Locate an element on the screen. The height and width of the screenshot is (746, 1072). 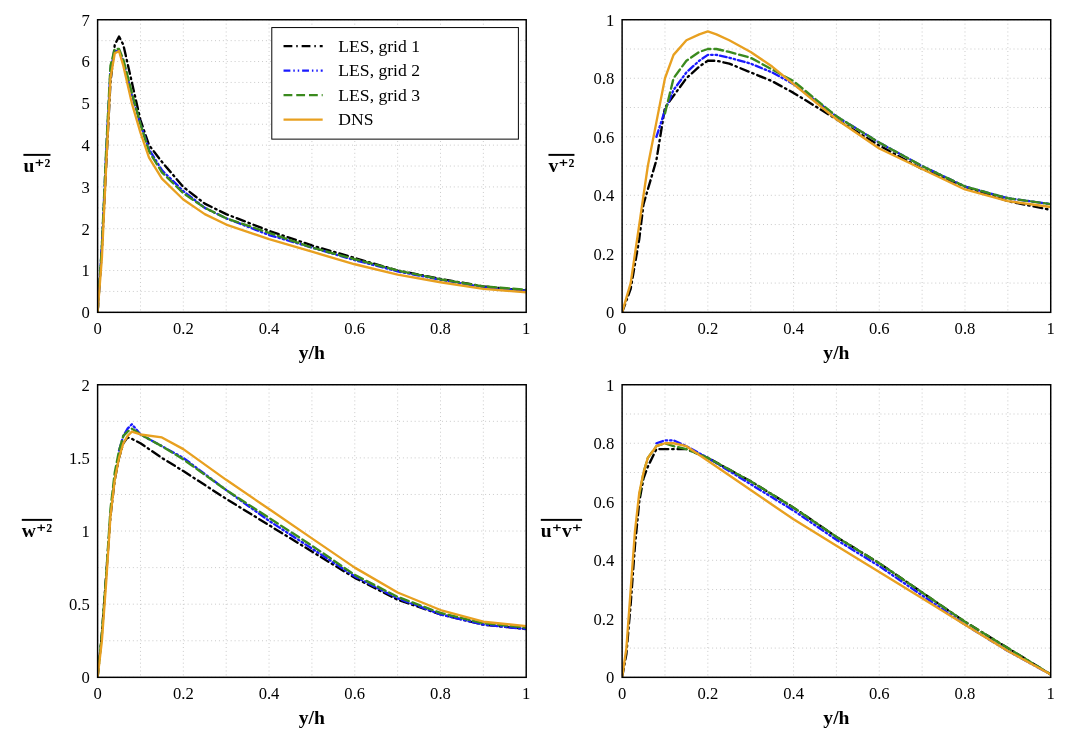
y-tick-label: 7 is located at coordinates (85, 20).